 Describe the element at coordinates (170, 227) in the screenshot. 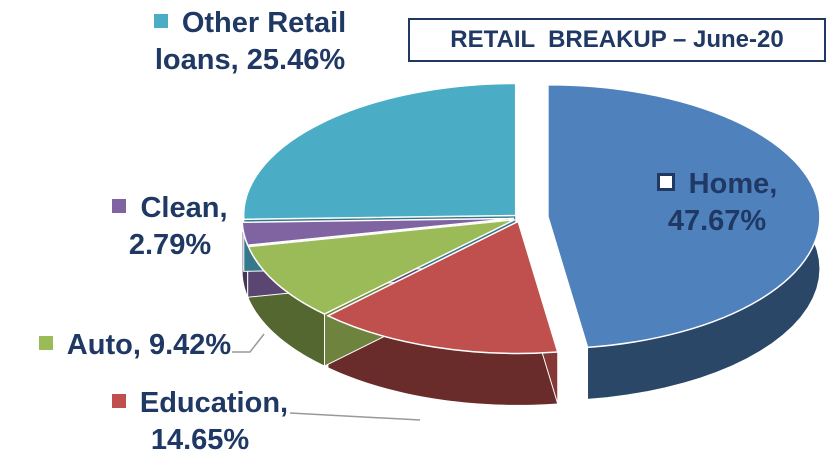

I see `data-label: Clean, 2.79%` at that location.